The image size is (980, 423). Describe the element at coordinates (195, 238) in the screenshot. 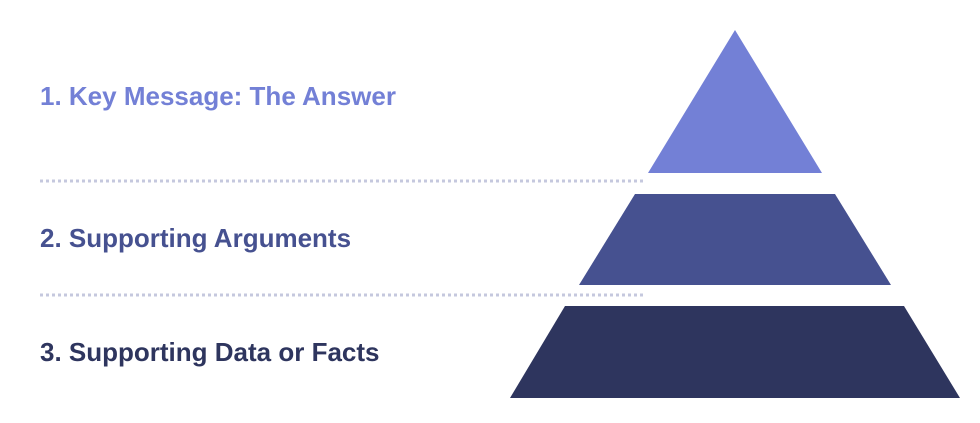

I see `level-2-label: 2. Supporting Arguments` at that location.